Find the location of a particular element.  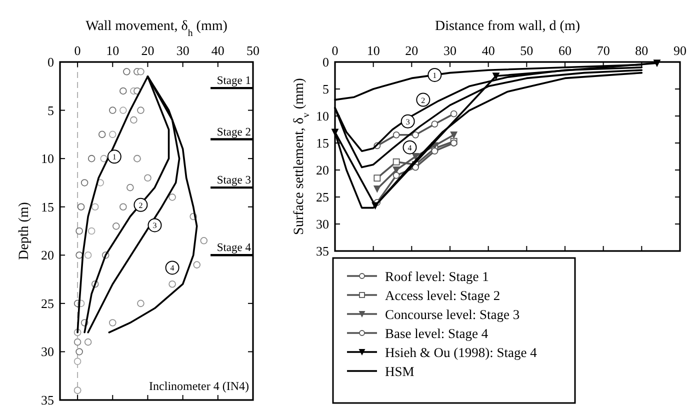

ref-line-label: Stage 3 is located at coordinates (234, 180).